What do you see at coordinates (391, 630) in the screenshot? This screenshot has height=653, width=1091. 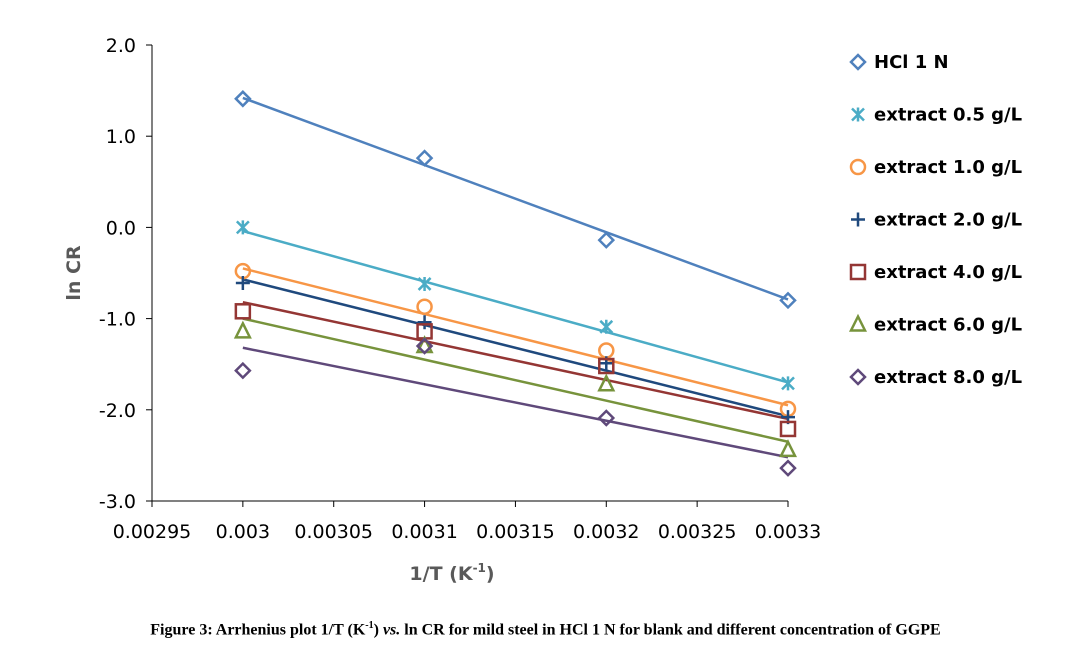 I see `caption-vs: vs.` at bounding box center [391, 630].